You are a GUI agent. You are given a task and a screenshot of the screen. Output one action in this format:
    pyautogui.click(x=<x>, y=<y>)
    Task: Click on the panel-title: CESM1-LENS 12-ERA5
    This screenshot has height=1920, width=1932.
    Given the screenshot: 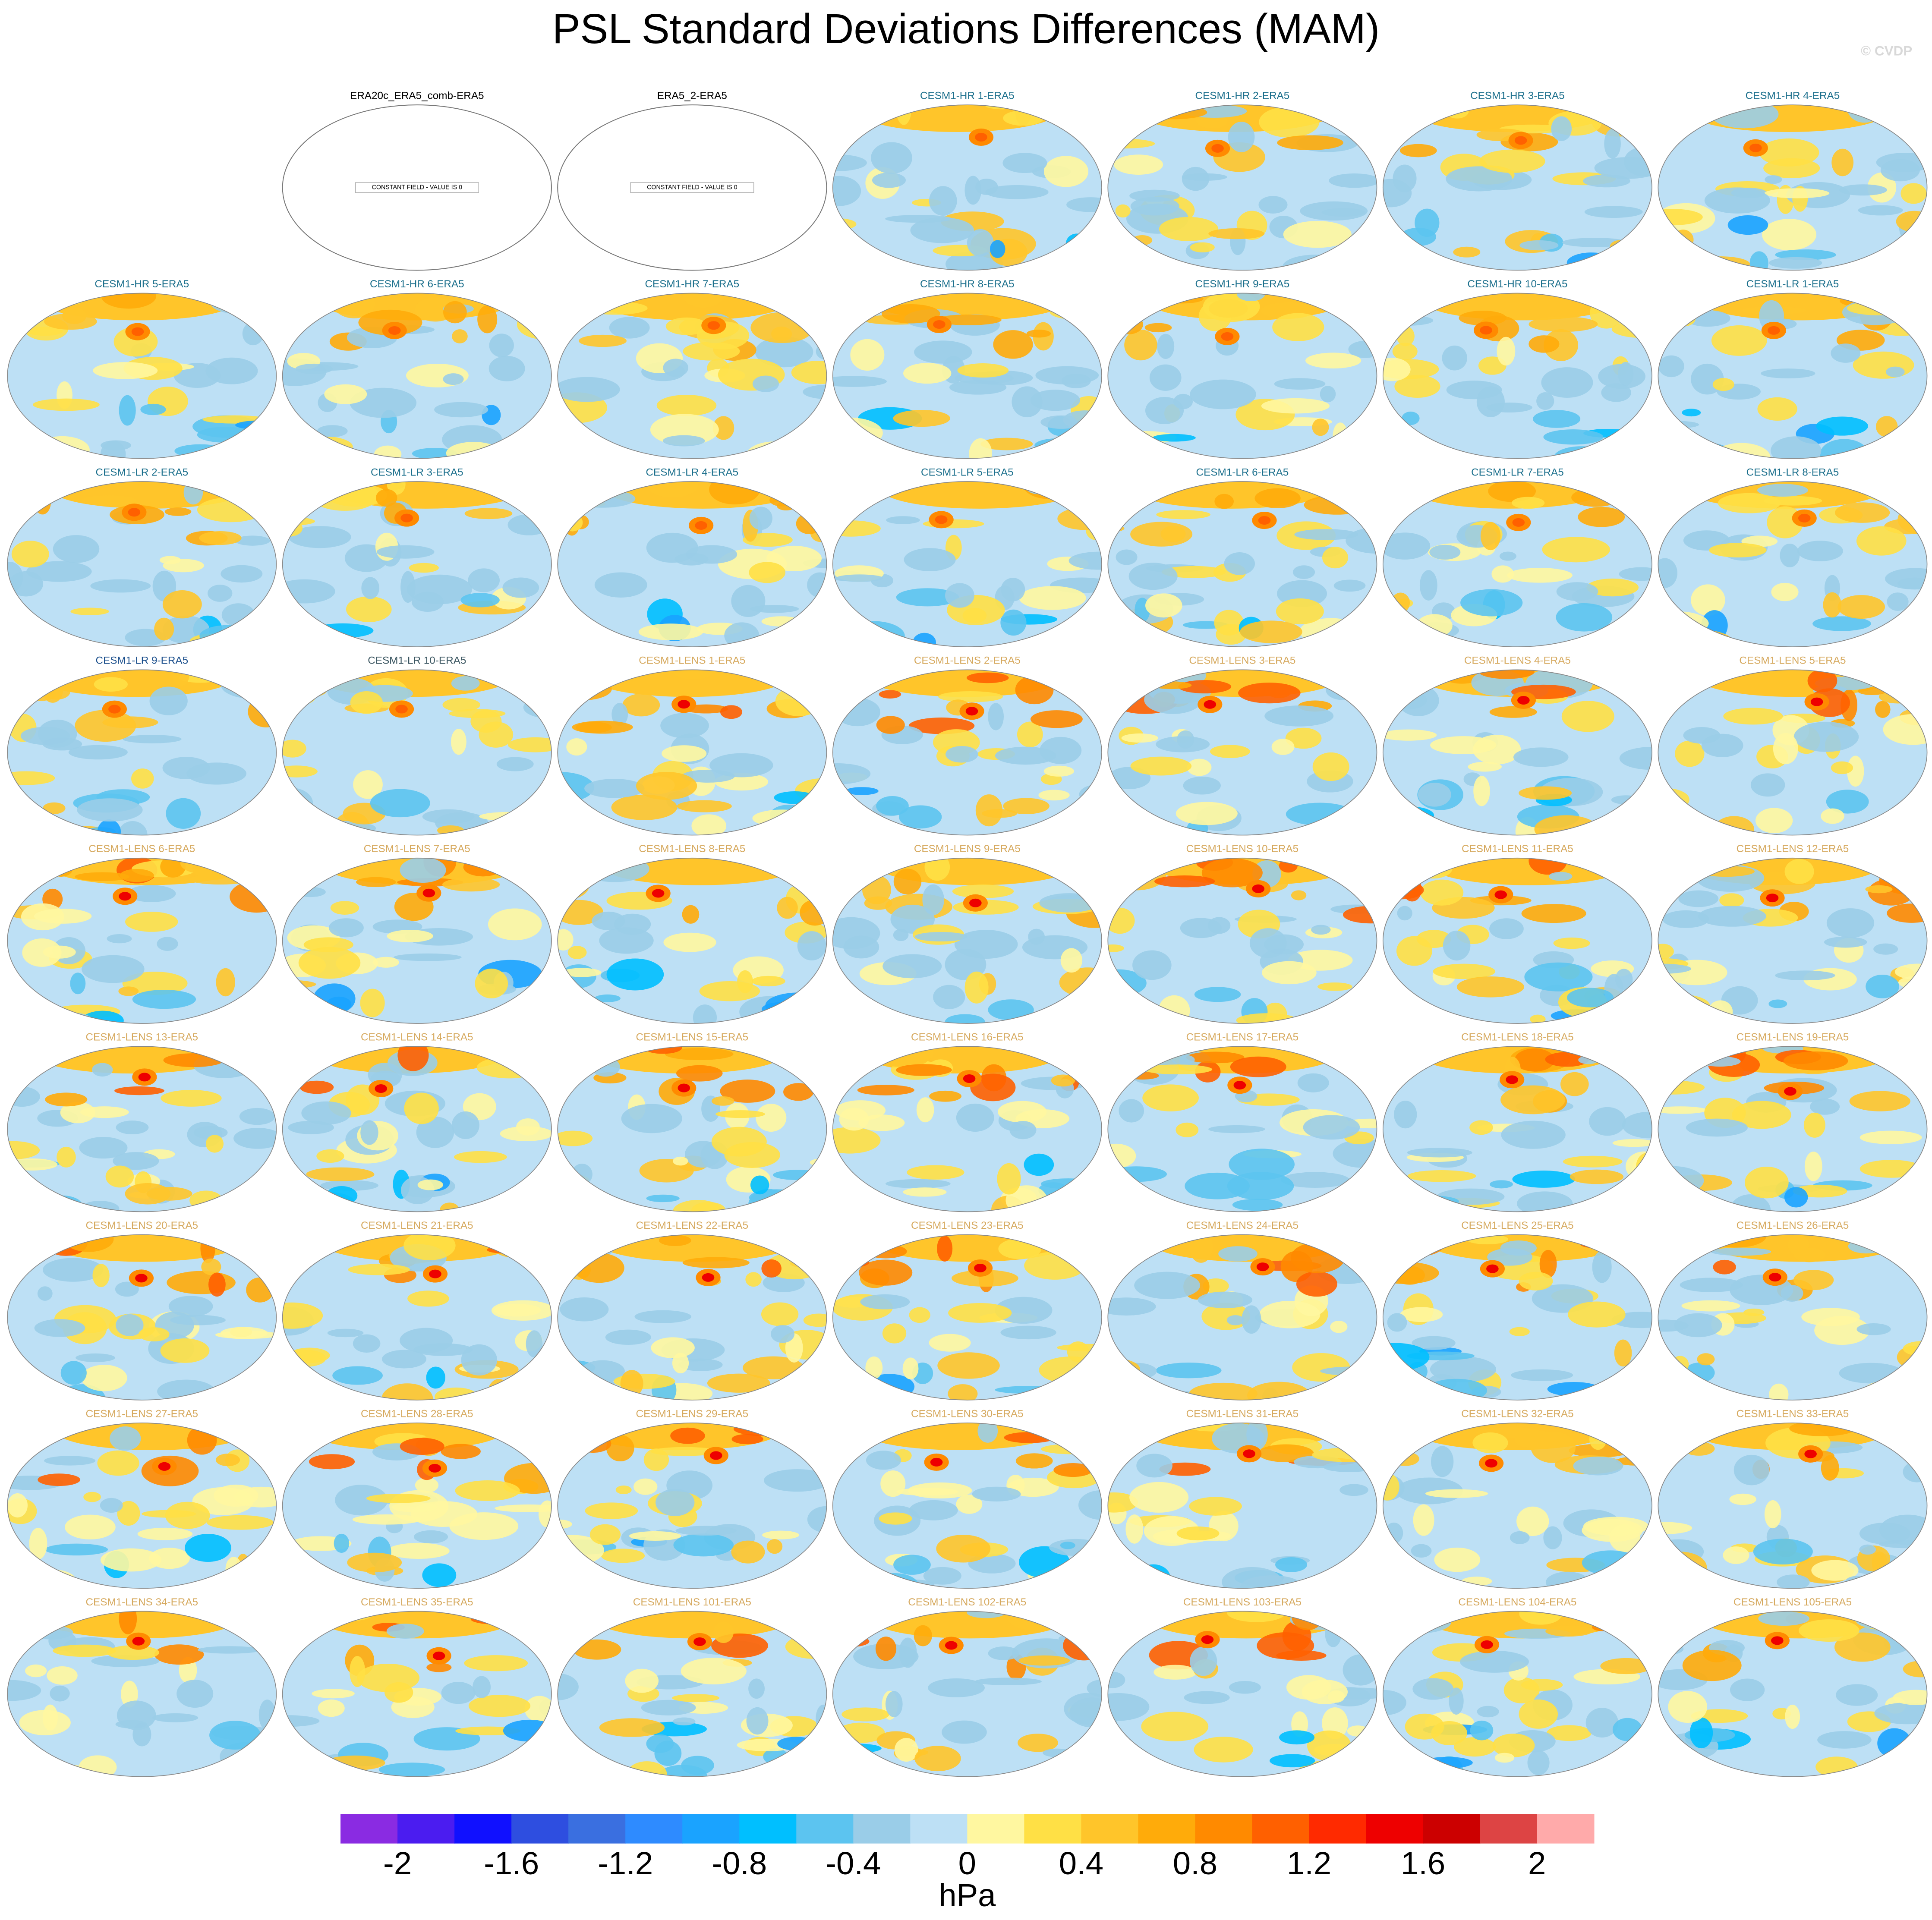 What is the action you would take?
    pyautogui.click(x=1793, y=849)
    